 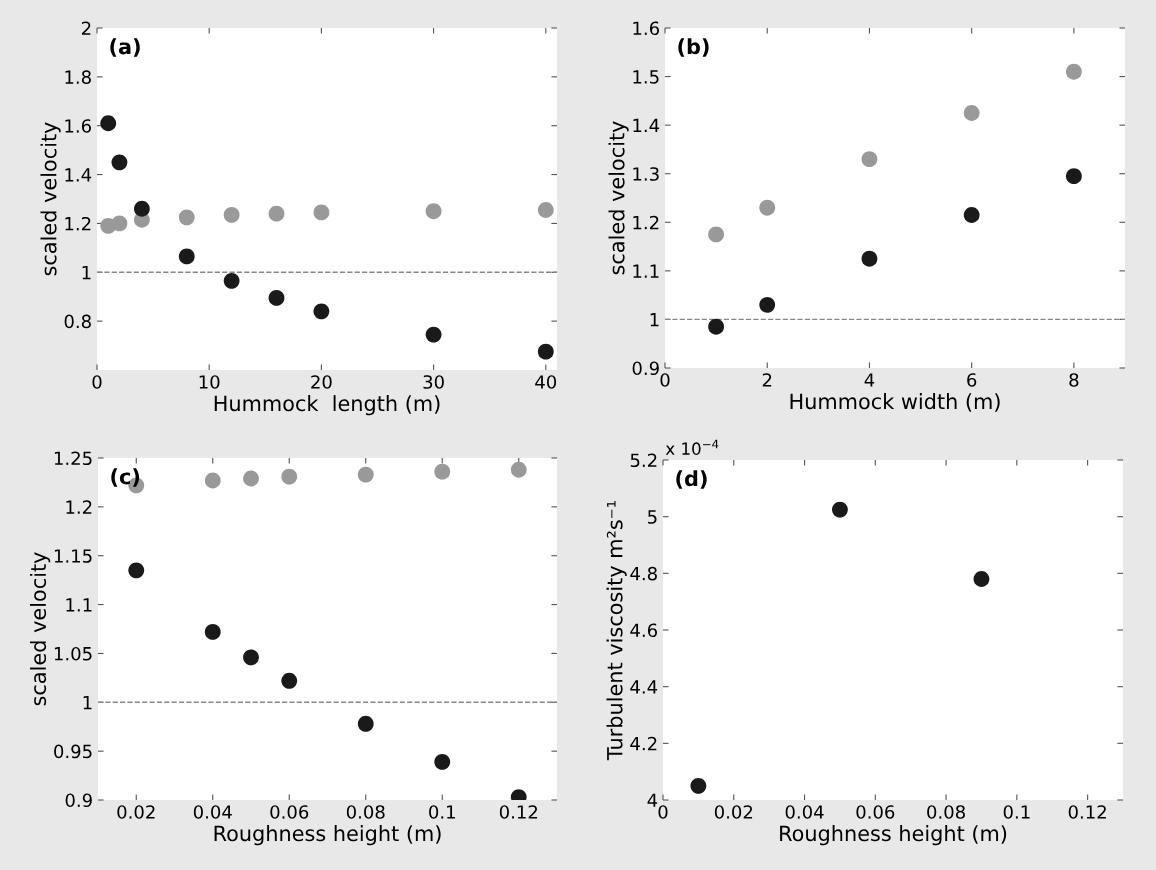 I want to click on y-tick-label: 1.15, so click(x=73, y=556).